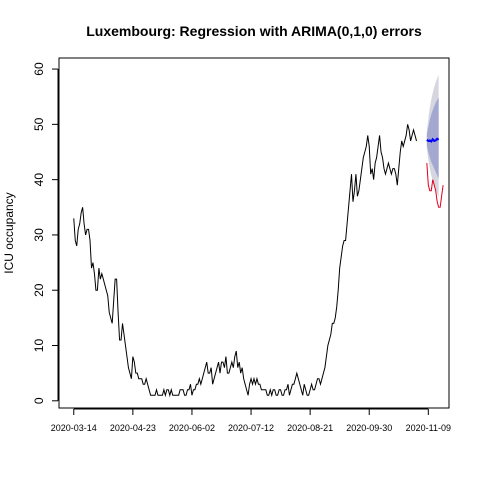 The height and width of the screenshot is (480, 480). I want to click on y-tick-label: 60, so click(39, 69).